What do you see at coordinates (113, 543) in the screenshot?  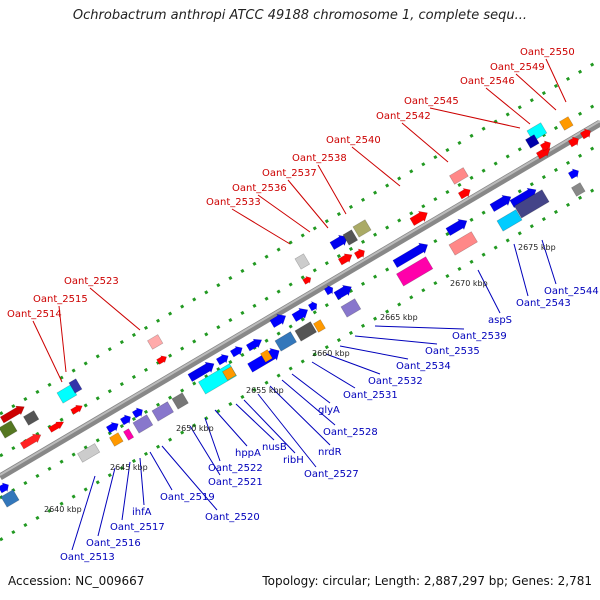 I see `lower-gene-label: Oant_2516` at bounding box center [113, 543].